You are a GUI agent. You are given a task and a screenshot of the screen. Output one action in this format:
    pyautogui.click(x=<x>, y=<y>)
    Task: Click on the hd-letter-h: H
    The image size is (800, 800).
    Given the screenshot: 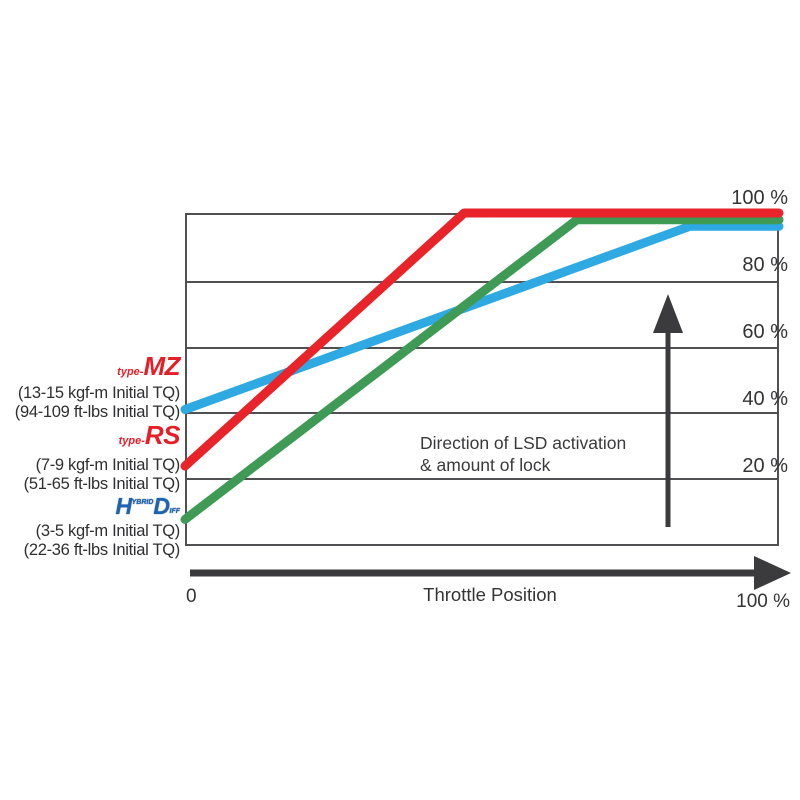 What is the action you would take?
    pyautogui.click(x=123, y=506)
    